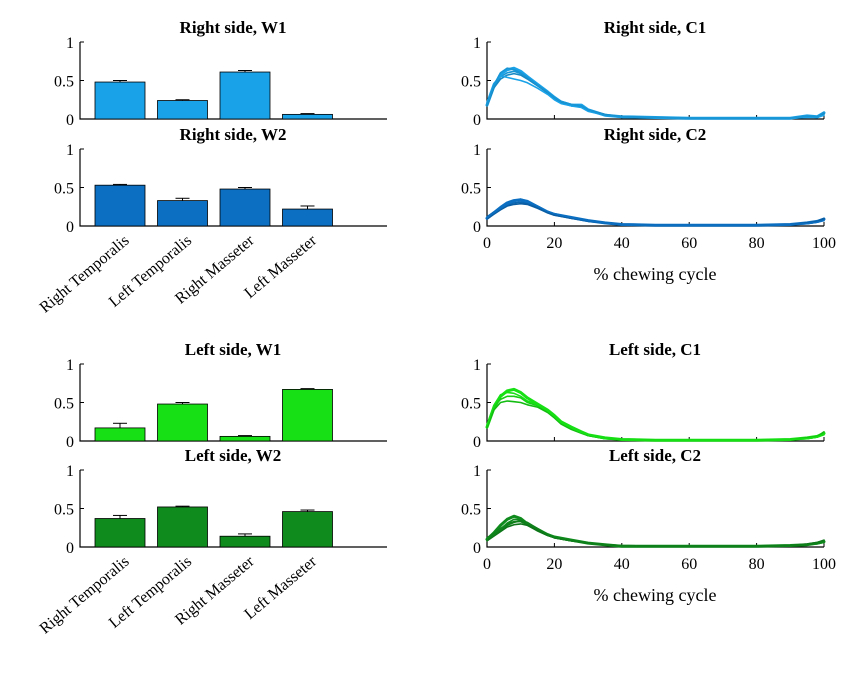 The image size is (842, 673). I want to click on panel-right-c1: Right side, C1 0 0.5 1, so click(642, 73).